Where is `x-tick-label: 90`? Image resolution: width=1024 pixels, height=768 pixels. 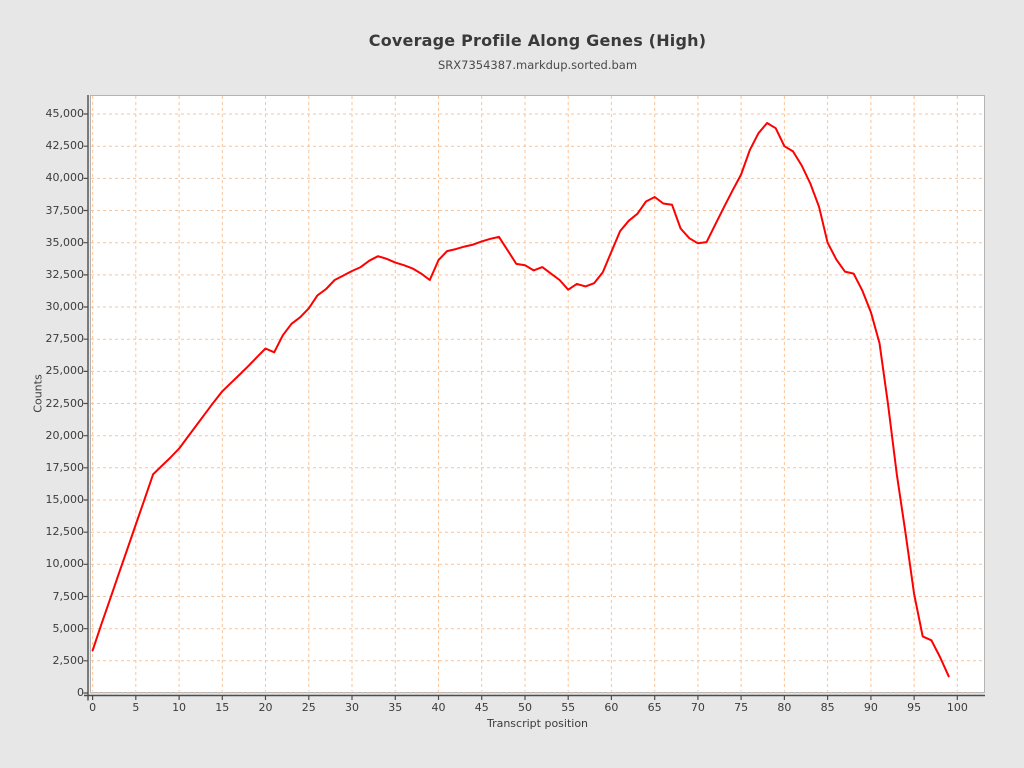
x-tick-label: 90 is located at coordinates (870, 707).